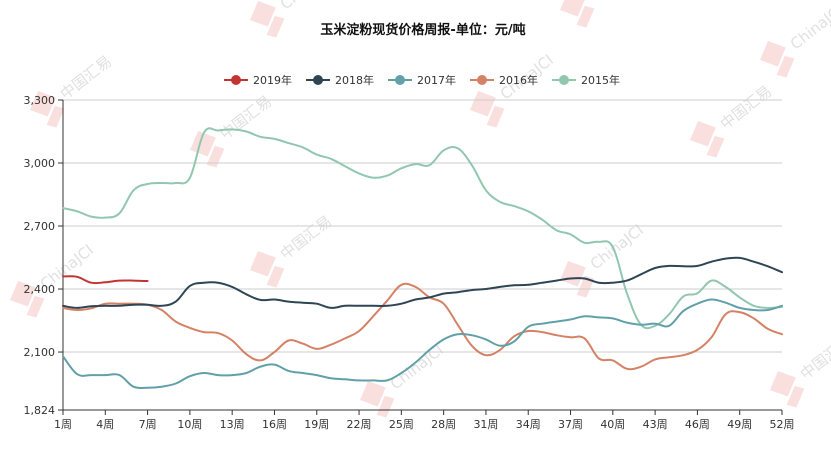  Describe the element at coordinates (570, 424) in the screenshot. I see `x-tick-label: 37周` at that location.